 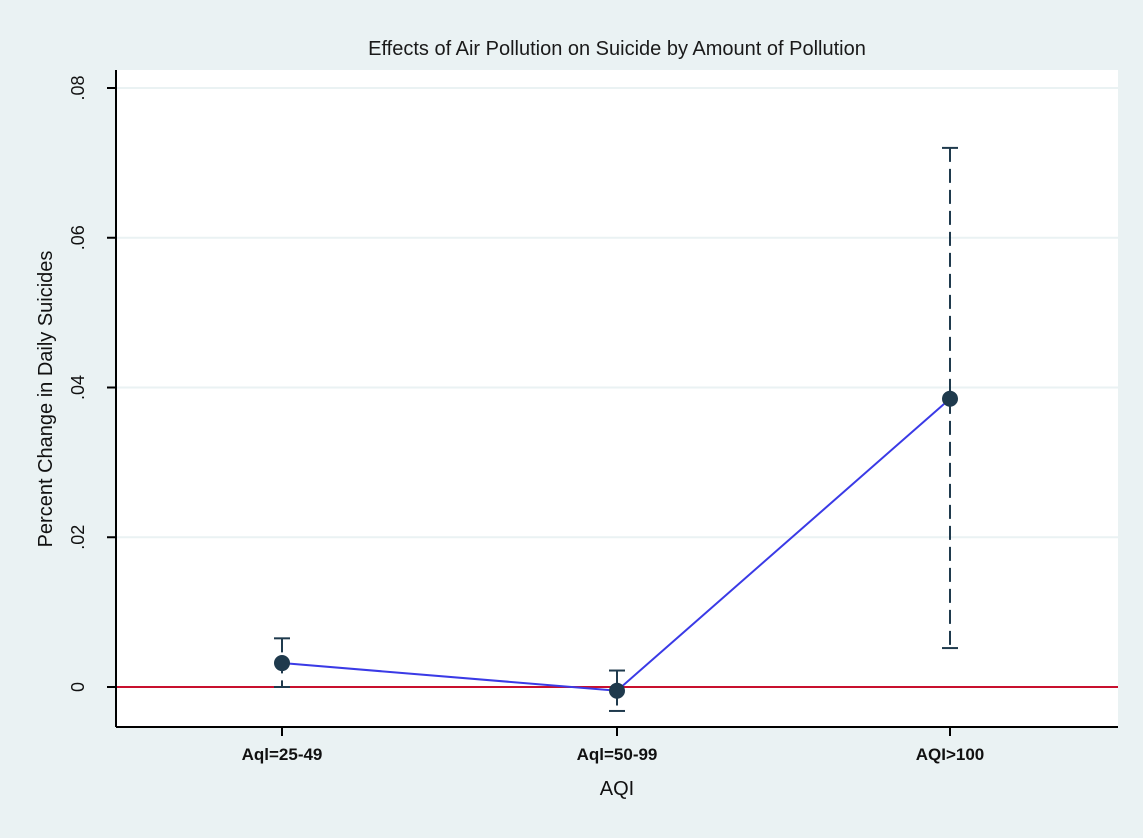 What do you see at coordinates (78, 537) in the screenshot?
I see `y-tick-label: .02` at bounding box center [78, 537].